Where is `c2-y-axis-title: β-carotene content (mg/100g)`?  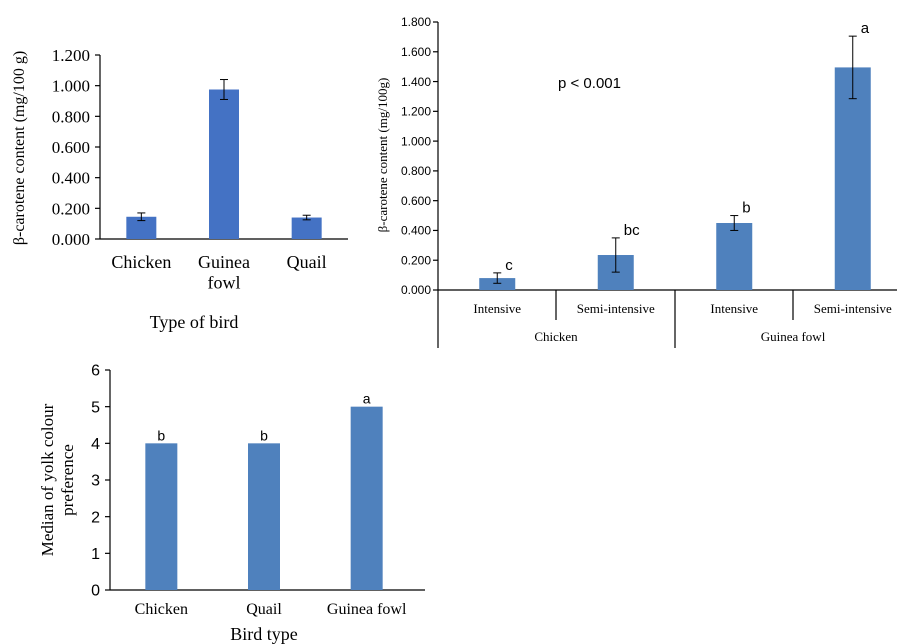
c2-y-axis-title: β-carotene content (mg/100g) is located at coordinates (382, 155).